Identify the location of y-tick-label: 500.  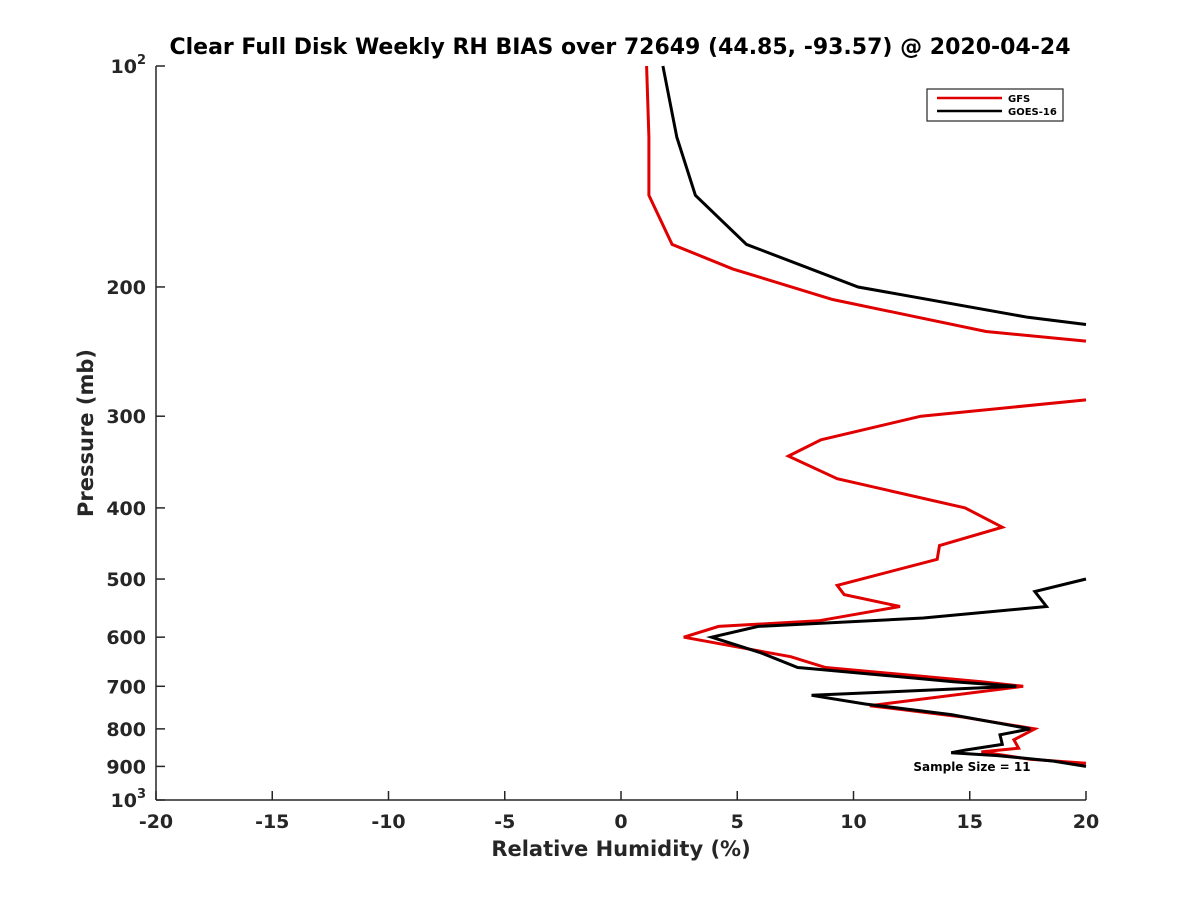
(126, 580).